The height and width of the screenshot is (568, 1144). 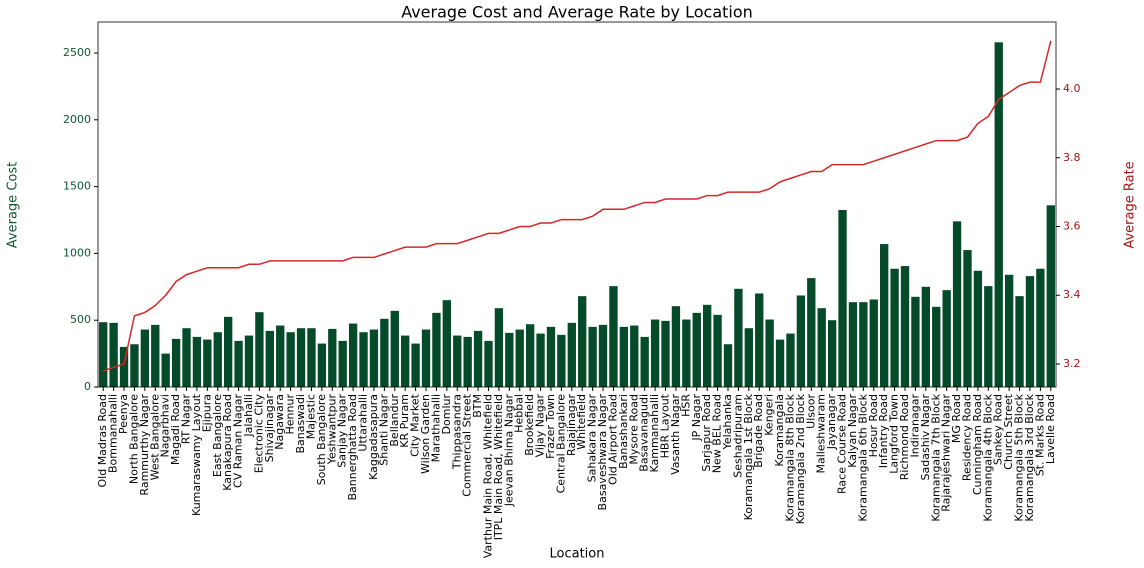 What do you see at coordinates (238, 441) in the screenshot?
I see `x-tick-label: CV Raman Nagar` at bounding box center [238, 441].